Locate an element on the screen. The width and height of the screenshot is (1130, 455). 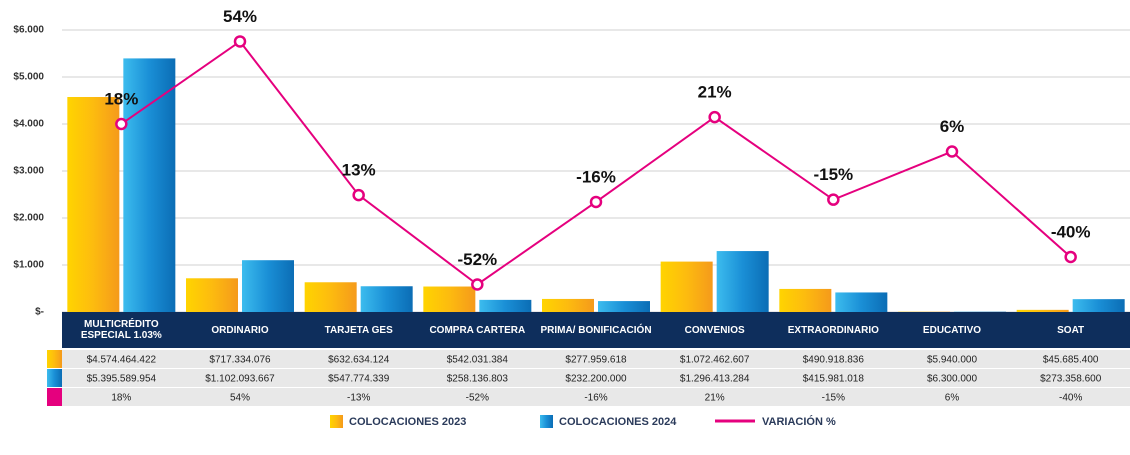
point-label: 13% is located at coordinates (359, 170).